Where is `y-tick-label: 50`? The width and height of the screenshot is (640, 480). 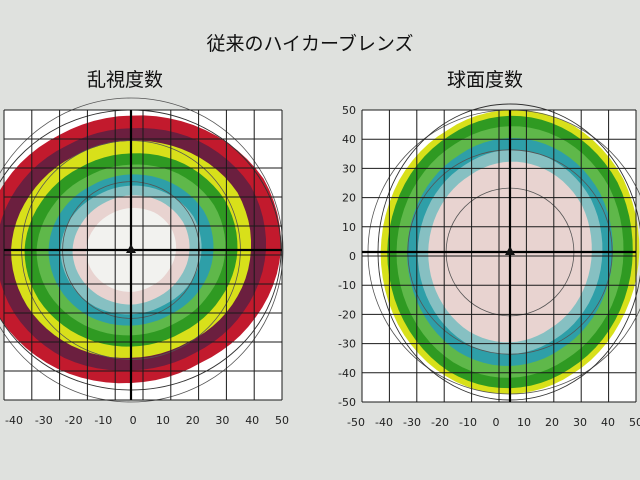 y-tick-label: 50 is located at coordinates (349, 110).